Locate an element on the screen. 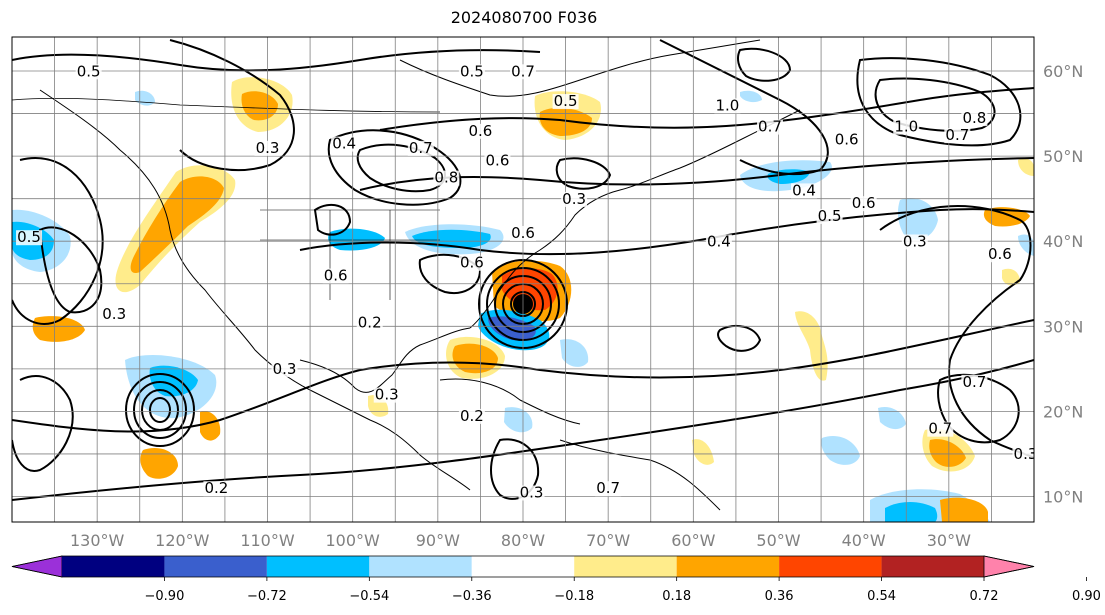  contour-label: 0.2 is located at coordinates (472, 416).